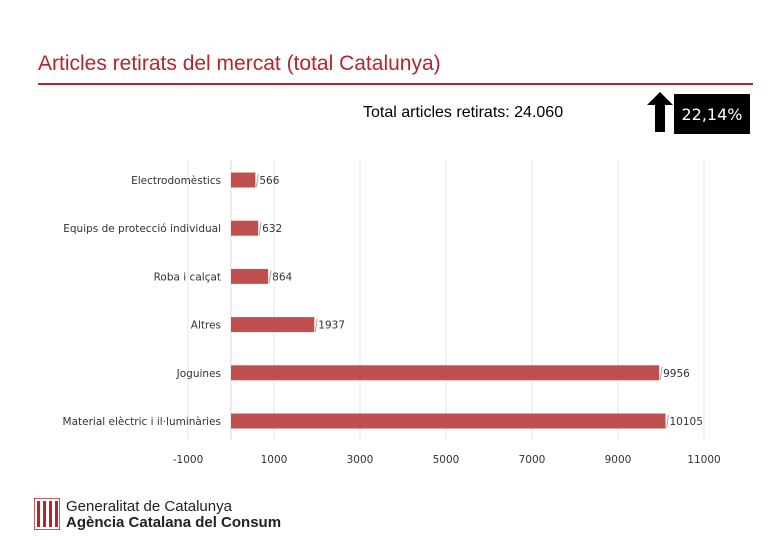 The width and height of the screenshot is (780, 540). What do you see at coordinates (174, 522) in the screenshot?
I see `org-name-line2: Agència Catalana del Consum` at bounding box center [174, 522].